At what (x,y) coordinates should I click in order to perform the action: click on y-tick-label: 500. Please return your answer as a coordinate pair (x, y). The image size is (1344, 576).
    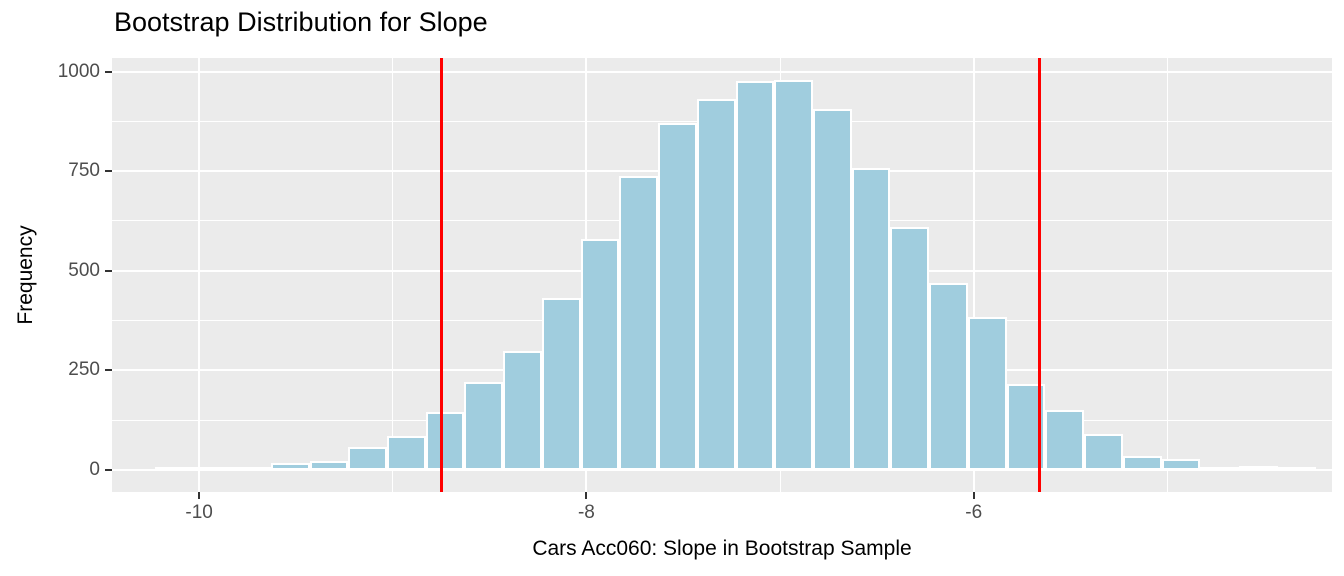
    Looking at the image, I should click on (84, 270).